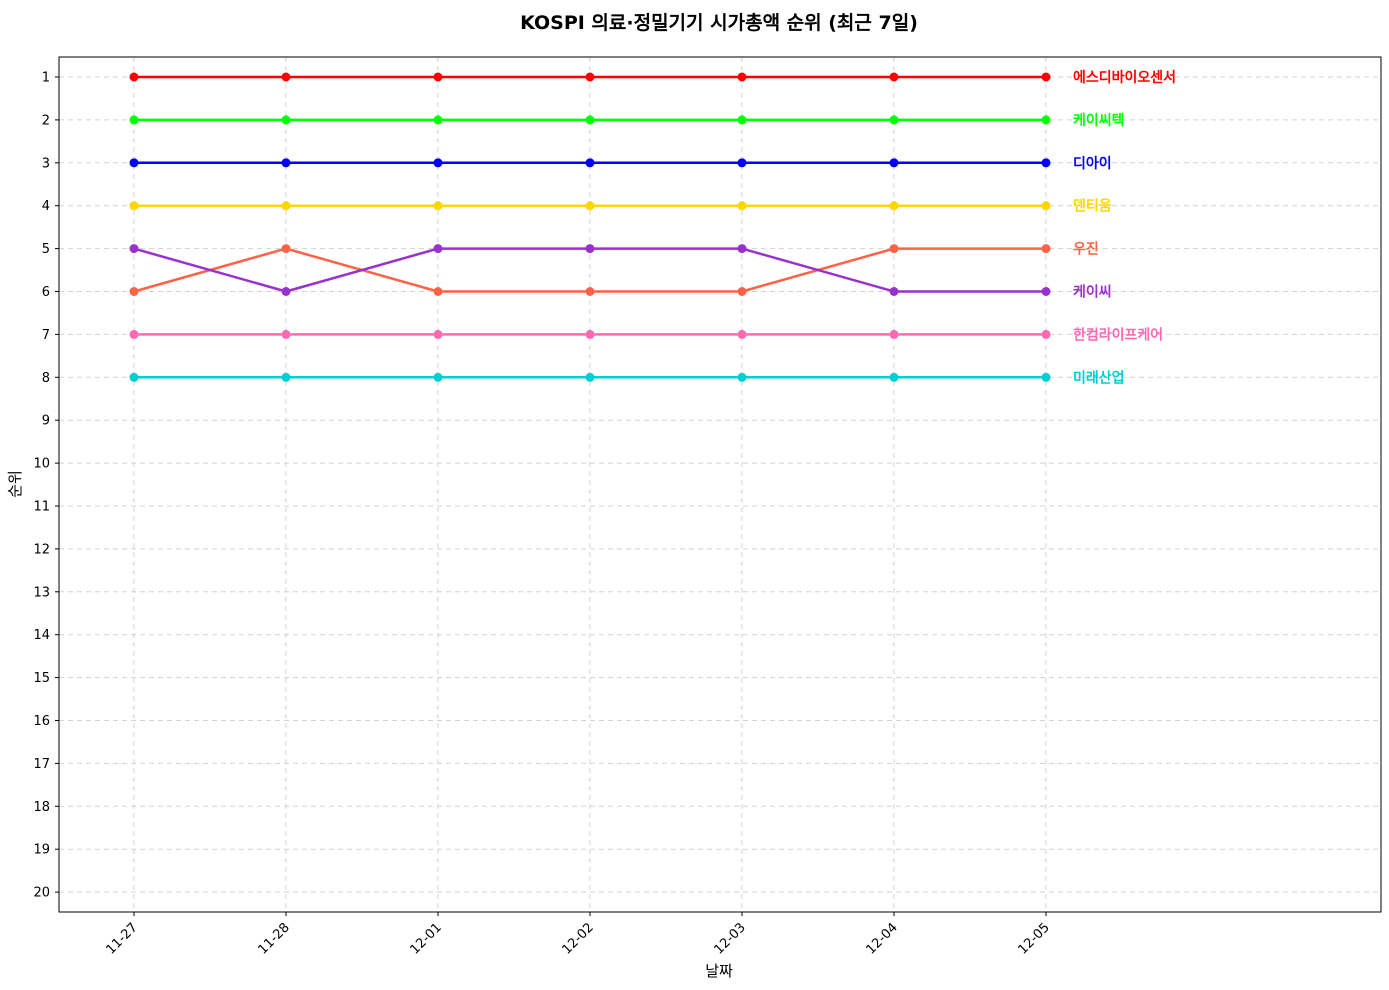 The image size is (1389, 990). What do you see at coordinates (41, 678) in the screenshot?
I see `y-tick-label: 15` at bounding box center [41, 678].